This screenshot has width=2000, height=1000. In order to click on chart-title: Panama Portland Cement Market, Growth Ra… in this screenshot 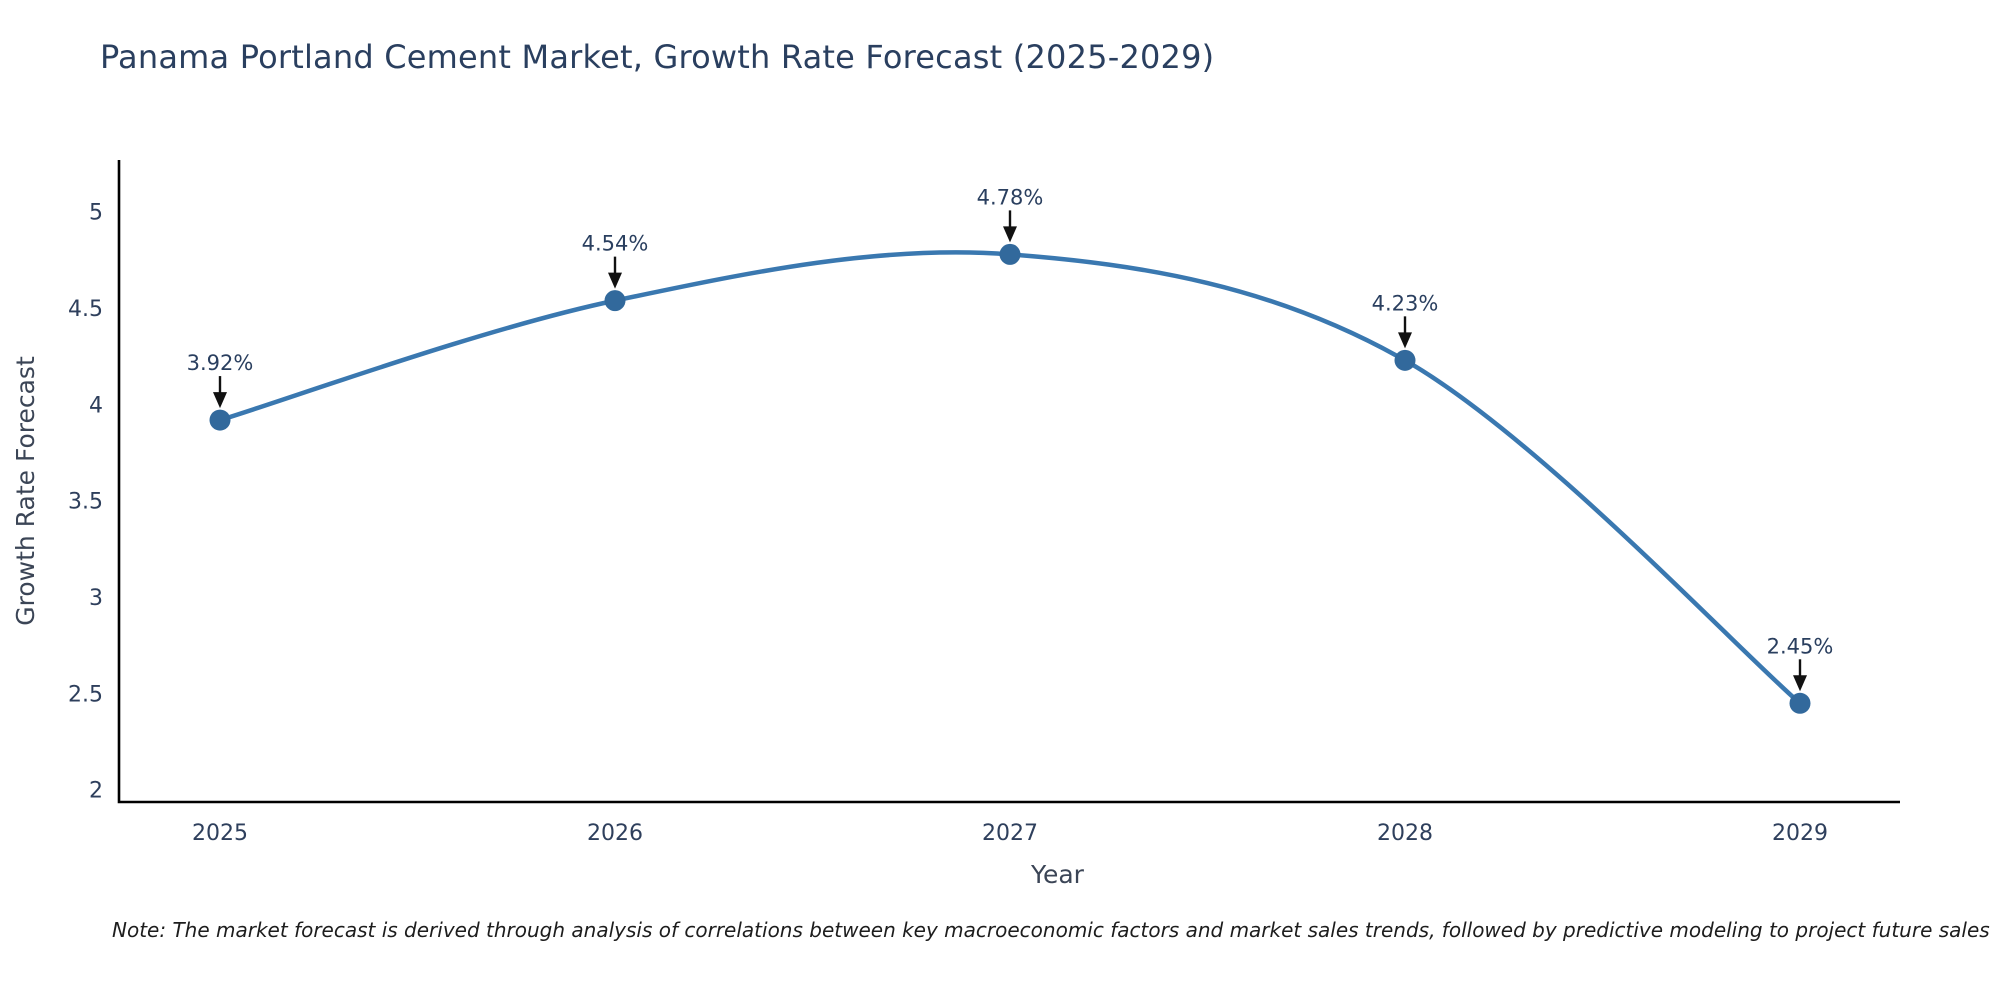, I will do `click(657, 57)`.